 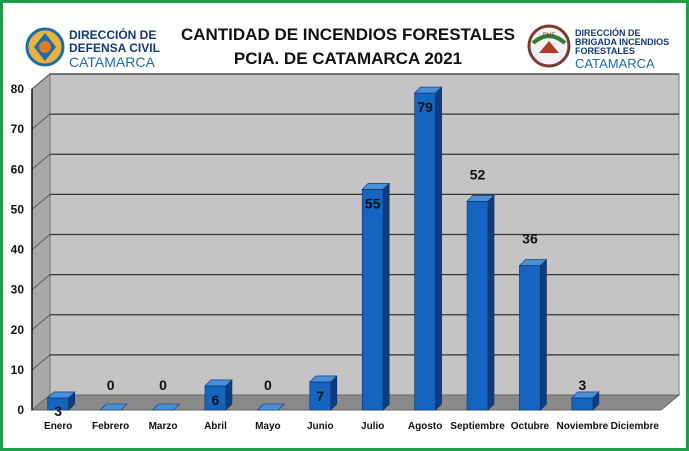 What do you see at coordinates (112, 62) in the screenshot?
I see `logo-left-line-3: CATAMARCA` at bounding box center [112, 62].